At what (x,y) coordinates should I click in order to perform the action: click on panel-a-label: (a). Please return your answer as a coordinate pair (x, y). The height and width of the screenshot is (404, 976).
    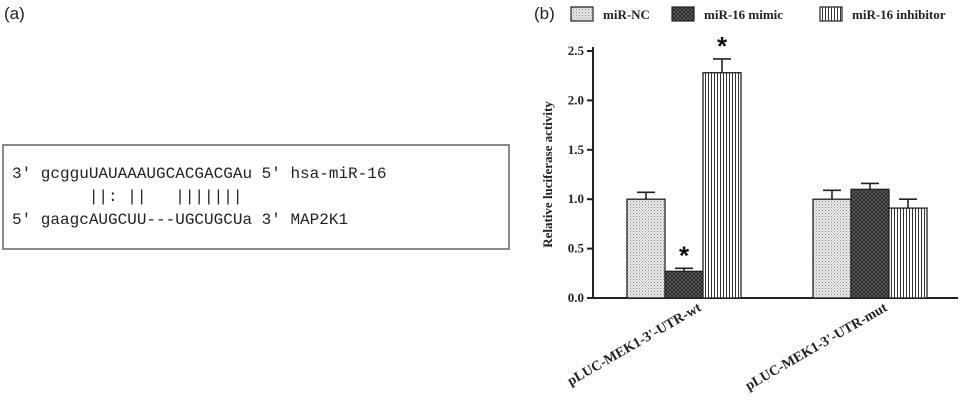
    Looking at the image, I should click on (14, 13).